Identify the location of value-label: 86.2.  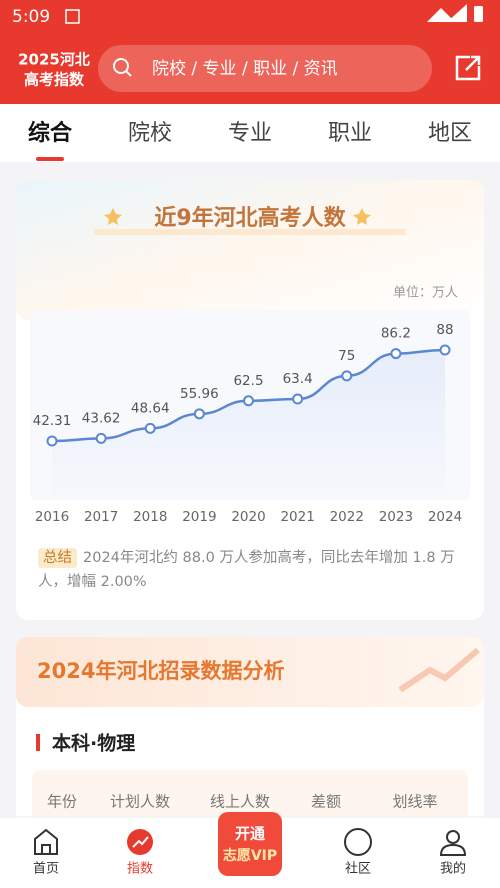
(396, 334).